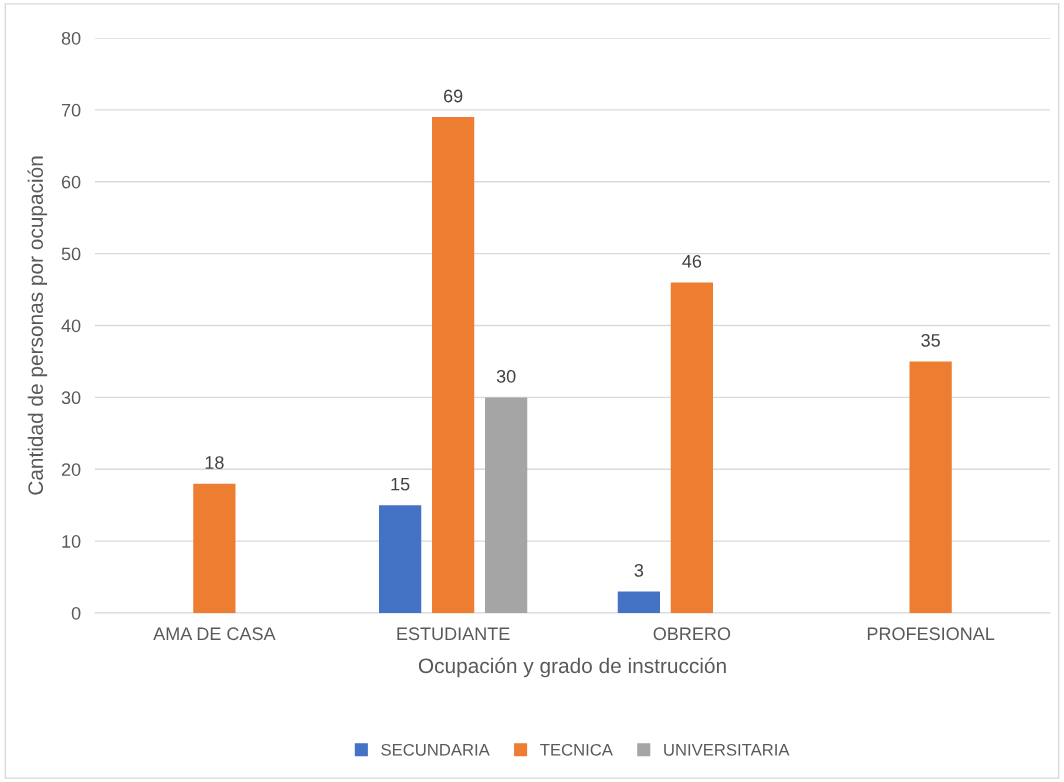 This screenshot has width=1064, height=782. What do you see at coordinates (400, 484) in the screenshot?
I see `data-label: 15` at bounding box center [400, 484].